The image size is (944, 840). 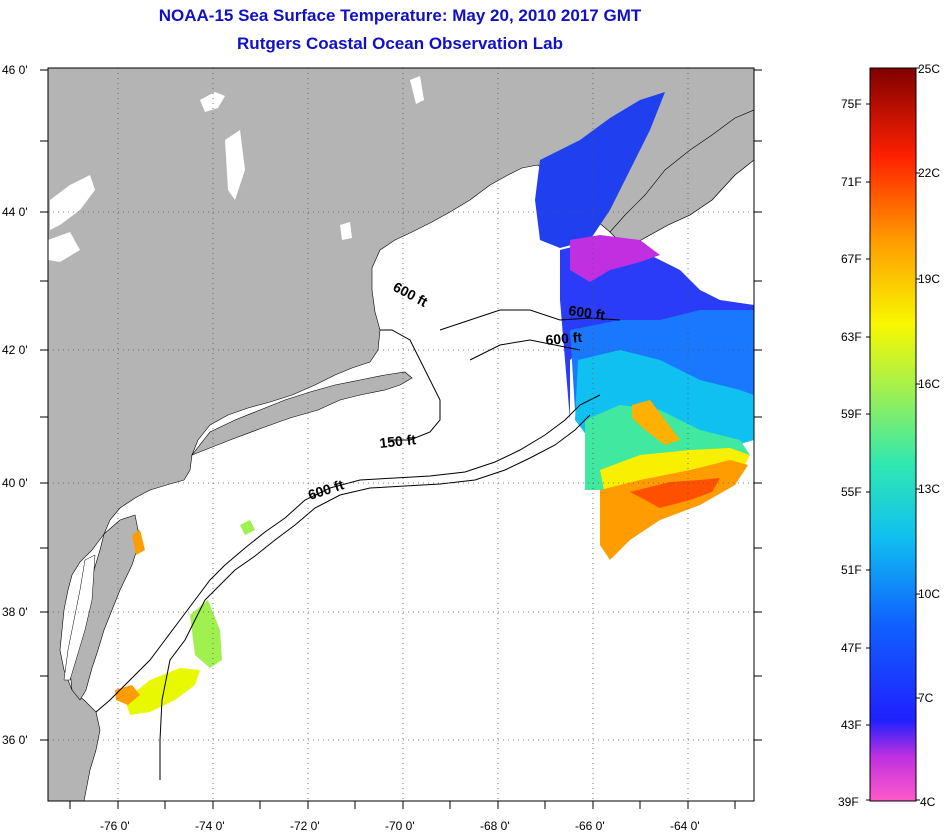 I want to click on land-southern-new-england, so click(x=302, y=413).